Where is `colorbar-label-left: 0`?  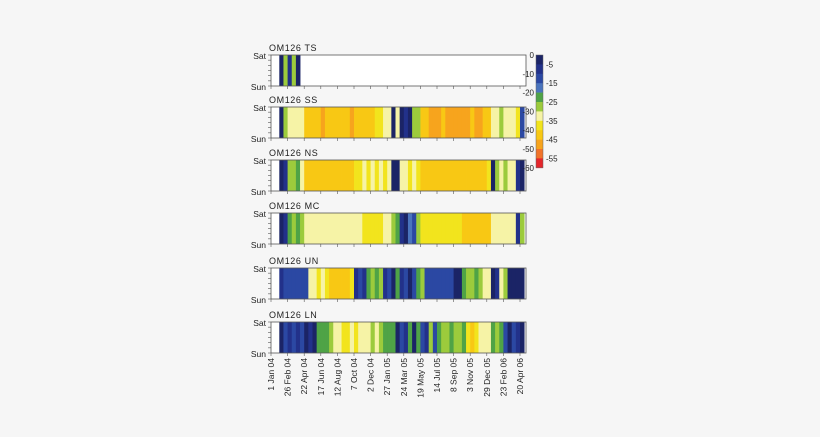
colorbar-label-left: 0 is located at coordinates (532, 55).